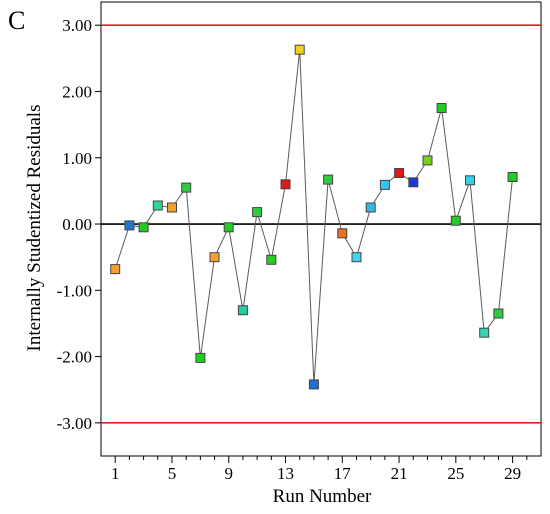 This screenshot has width=550, height=514. Describe the element at coordinates (77, 158) in the screenshot. I see `y-tick-label: 1.00` at that location.